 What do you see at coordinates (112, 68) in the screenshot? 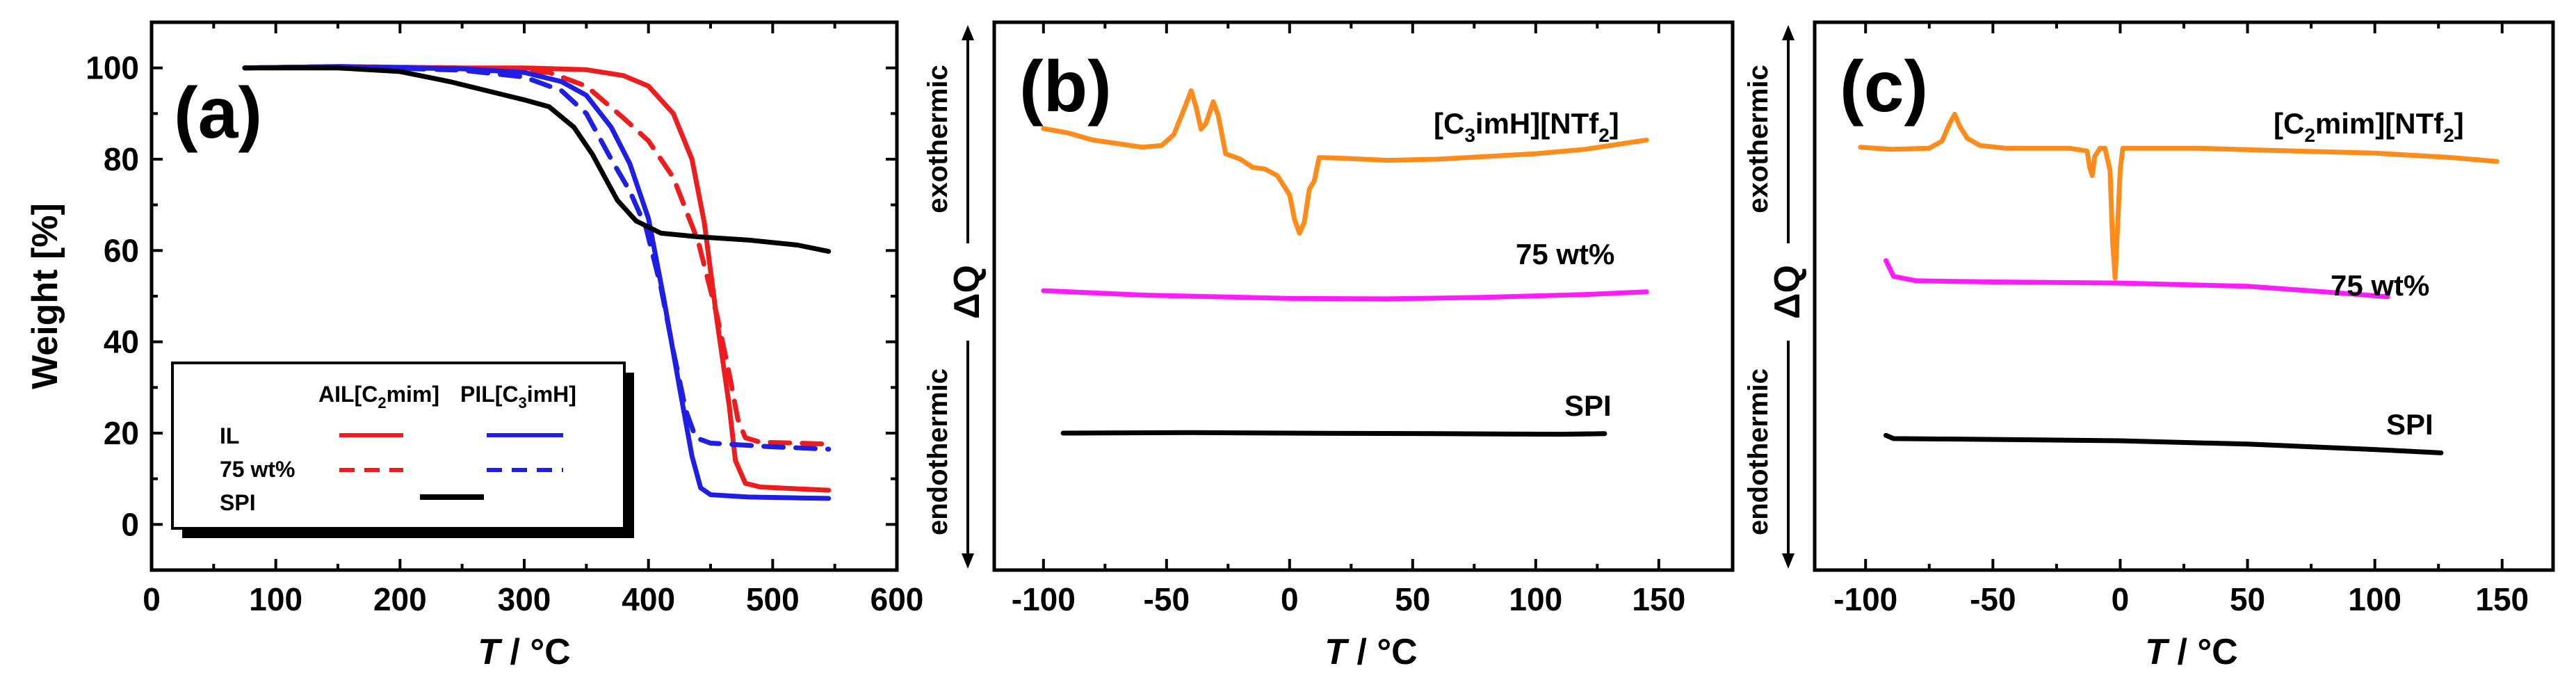
I see `y-tick-label: 100` at bounding box center [112, 68].